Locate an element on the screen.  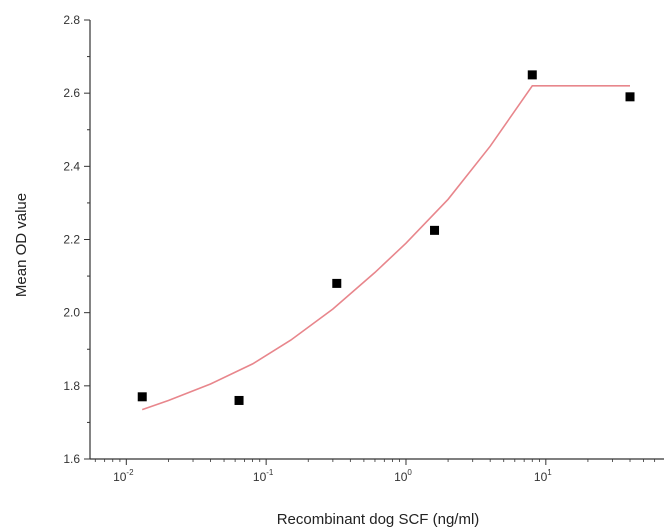
y-tick-label: 1.6 is located at coordinates (71, 459).